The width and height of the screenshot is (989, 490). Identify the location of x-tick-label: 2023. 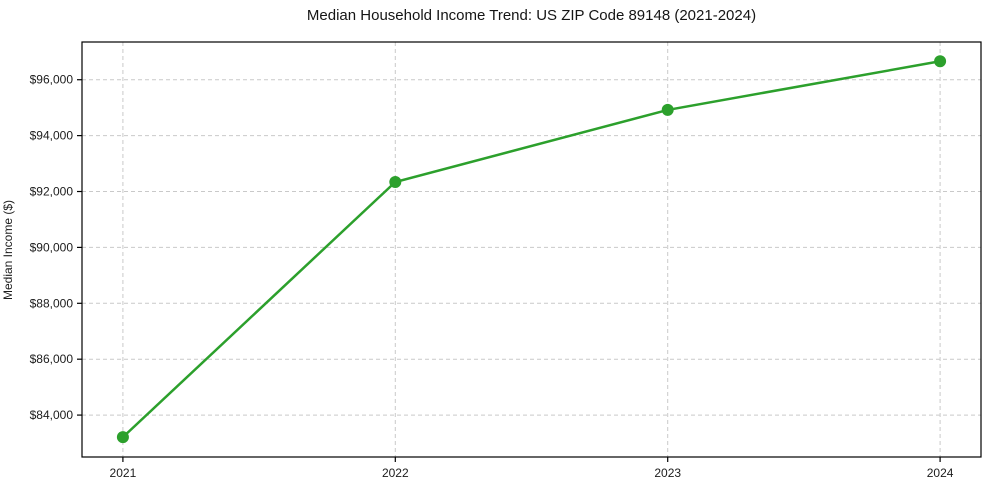
(667, 473).